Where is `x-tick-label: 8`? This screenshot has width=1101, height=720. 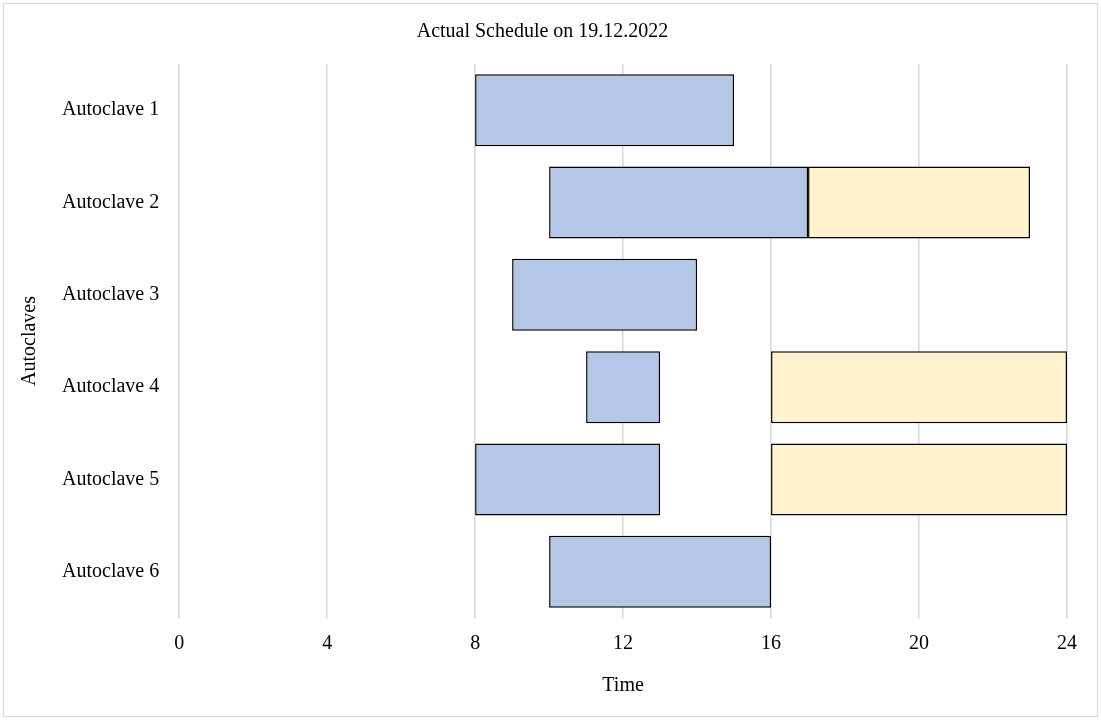
x-tick-label: 8 is located at coordinates (475, 642).